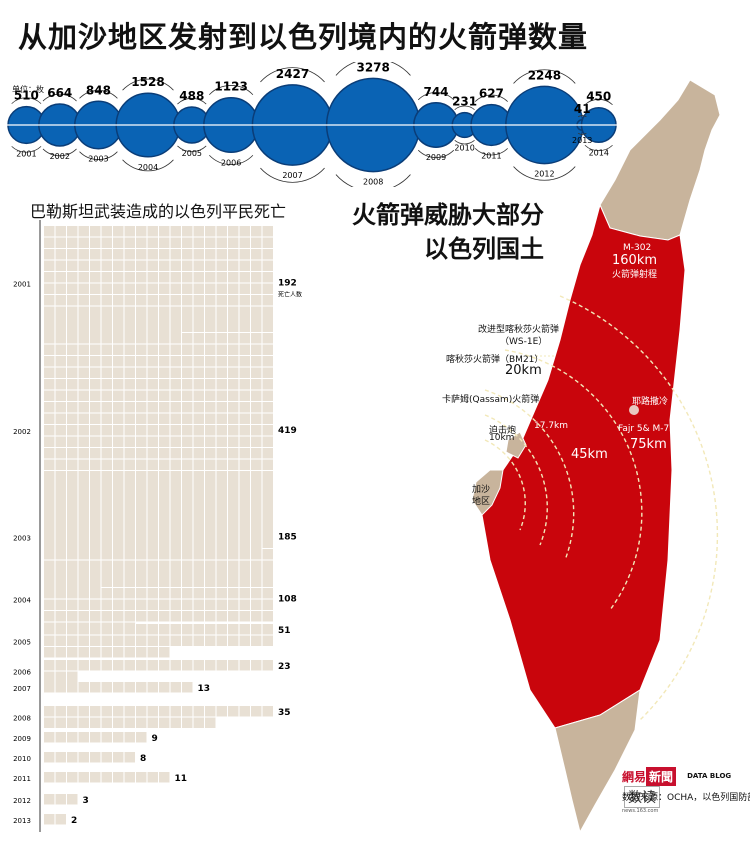 The image size is (750, 843). Describe the element at coordinates (487, 492) in the screenshot. I see `map-gaza` at that location.